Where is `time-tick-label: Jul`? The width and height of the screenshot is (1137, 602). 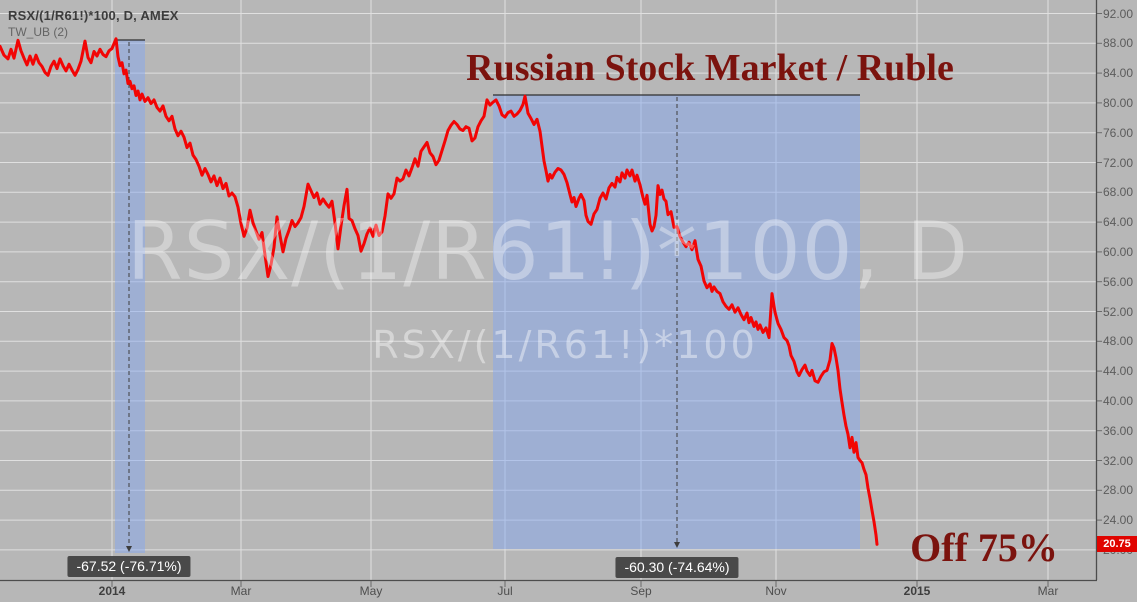 time-tick-label: Jul is located at coordinates (505, 591).